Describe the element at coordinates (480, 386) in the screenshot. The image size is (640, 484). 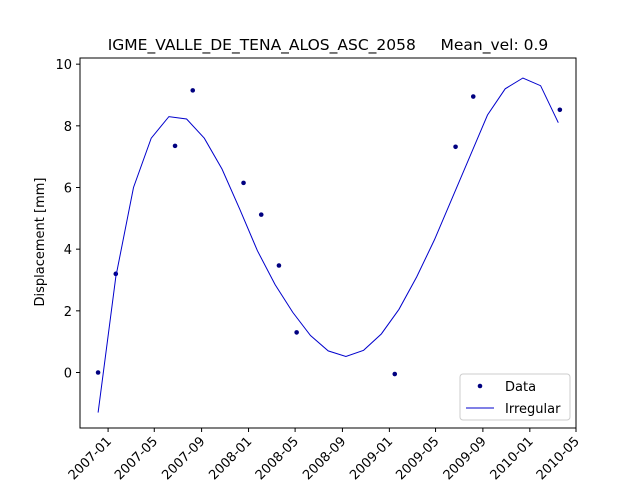
I see `legend-marker-data` at that location.